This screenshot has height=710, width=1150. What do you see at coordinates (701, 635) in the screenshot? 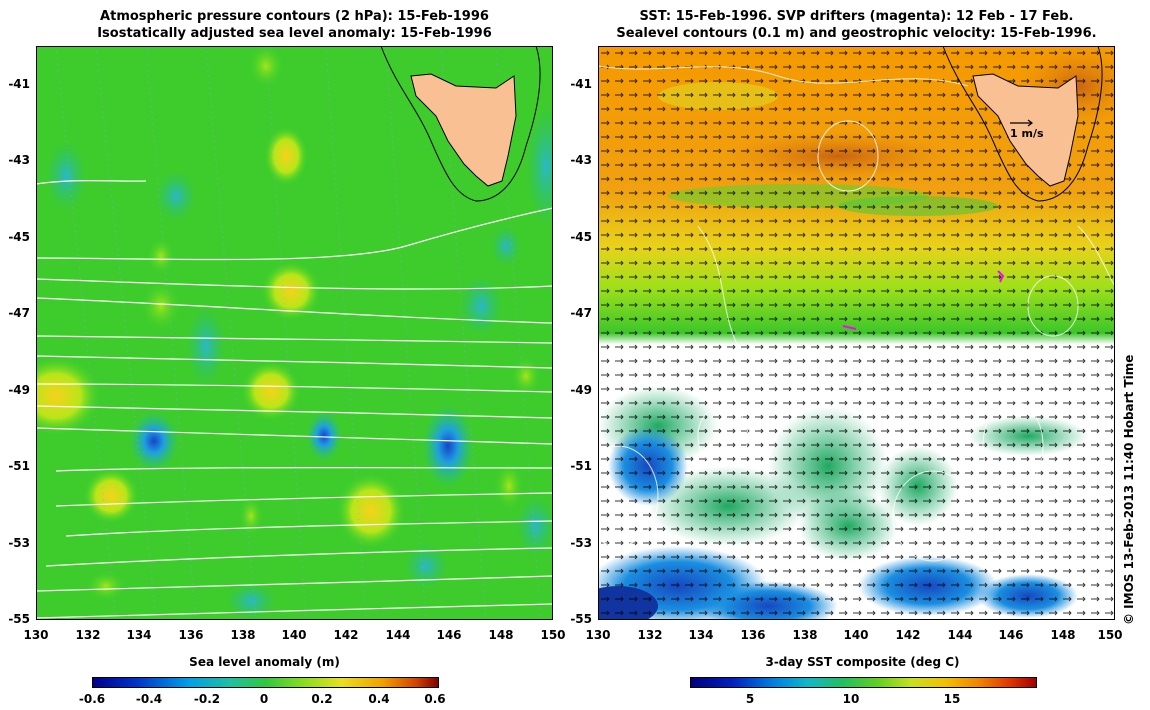
I see `right-xtick: 134` at bounding box center [701, 635].